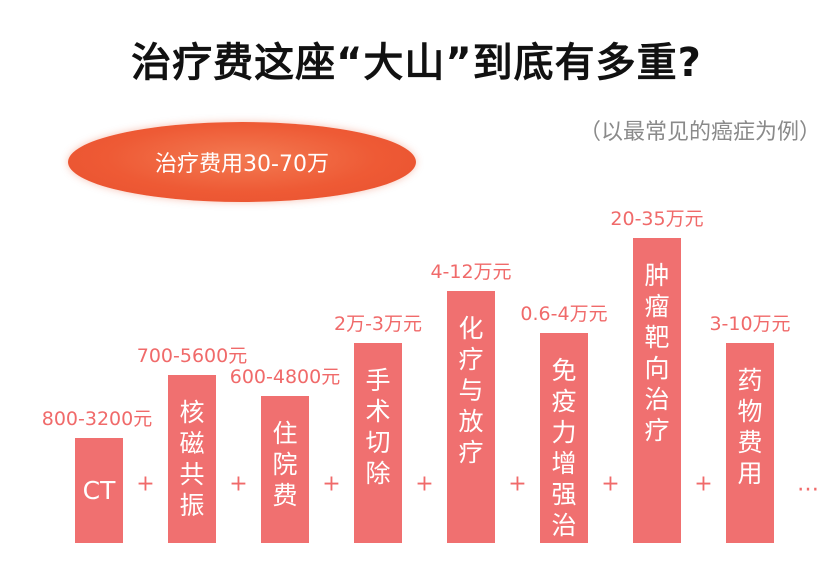  I want to click on bar-value-label: 4-12万元, so click(471, 272).